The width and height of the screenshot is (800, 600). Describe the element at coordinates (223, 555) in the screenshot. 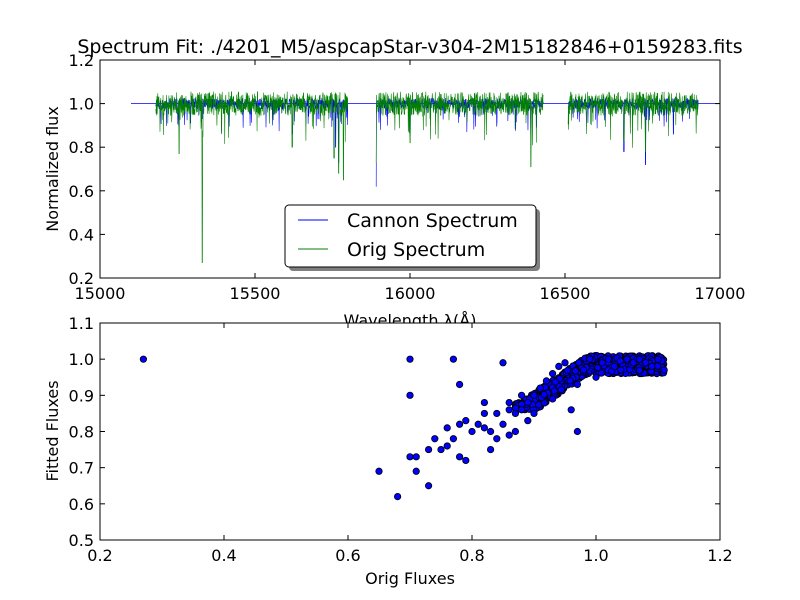

I see `scatter-x-tick-label: 0.4` at that location.